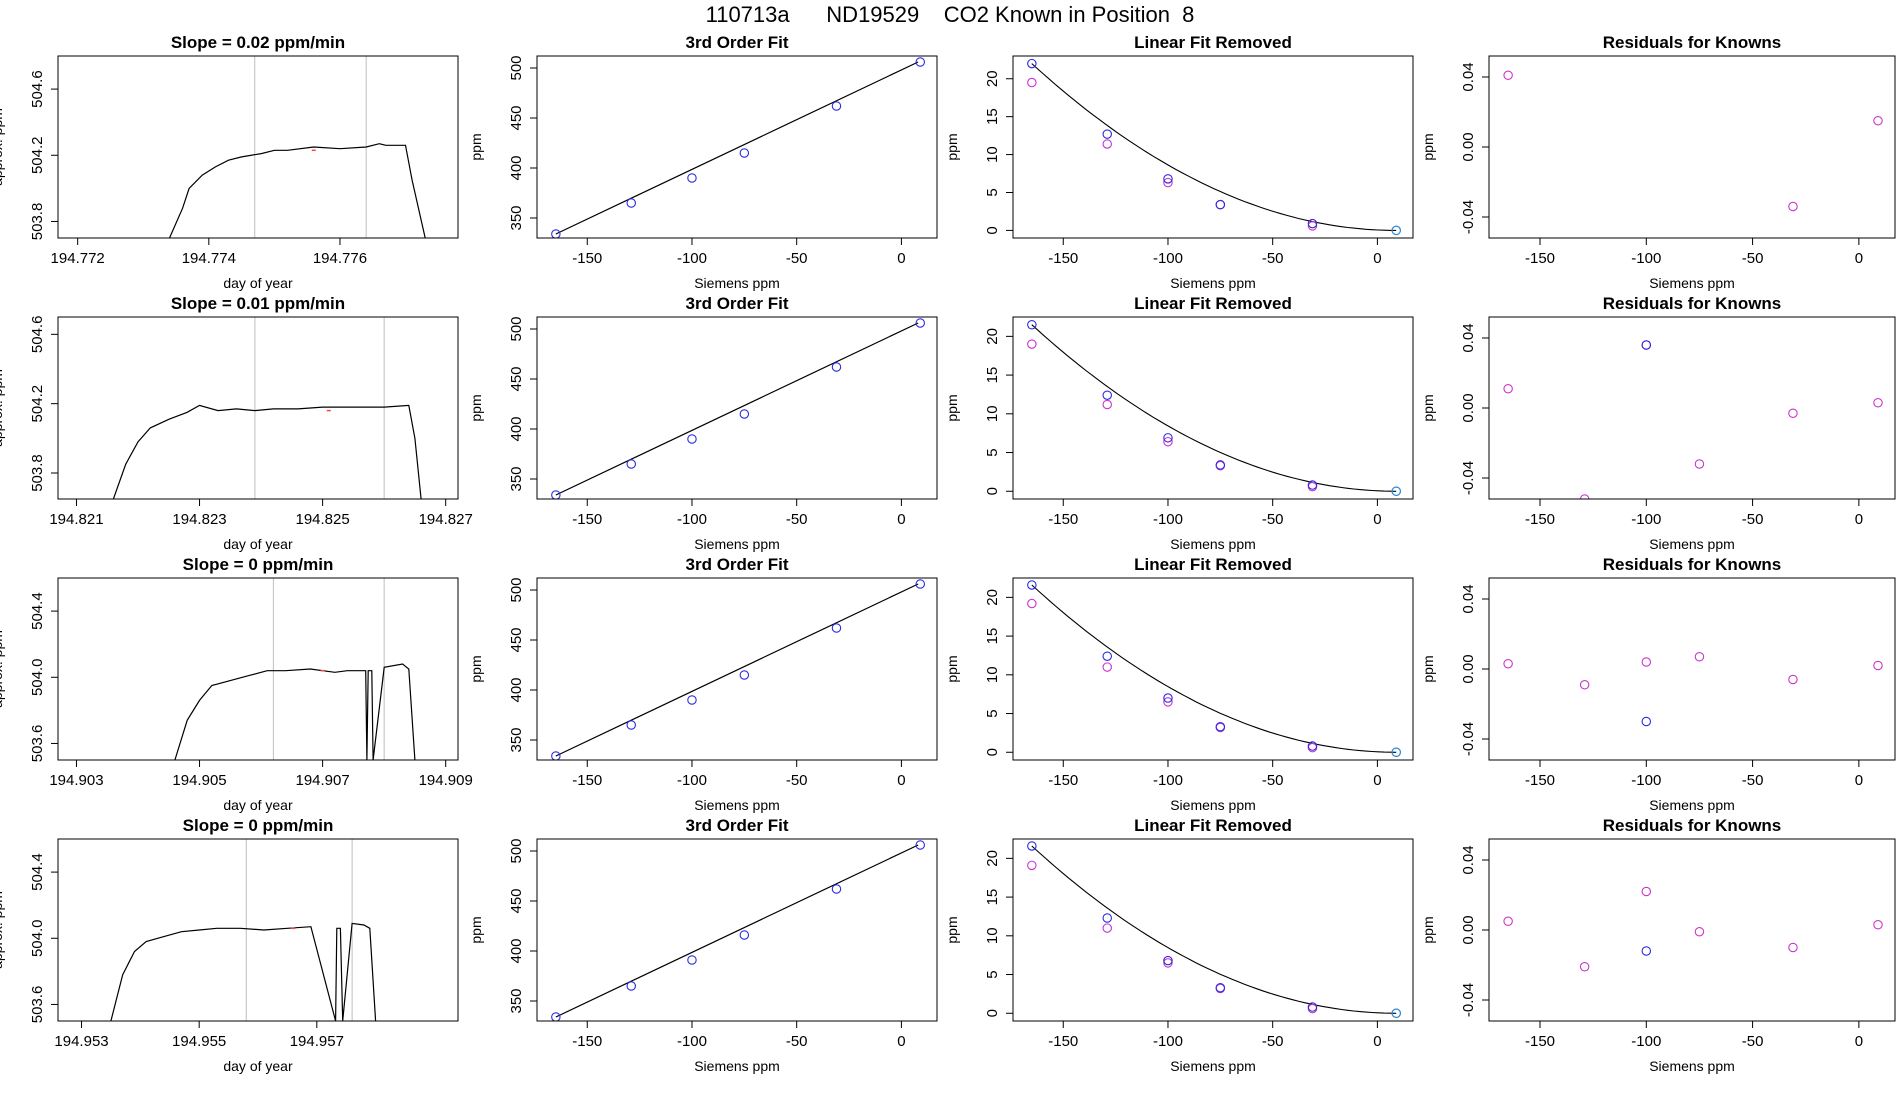 The width and height of the screenshot is (1900, 1100). Describe the element at coordinates (199, 519) in the screenshot. I see `x-tick-label: 194.823` at that location.